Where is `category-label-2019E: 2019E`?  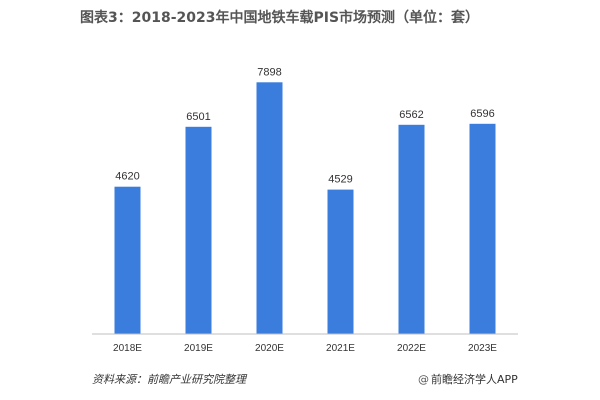 category-label-2019E: 2019E is located at coordinates (198, 348).